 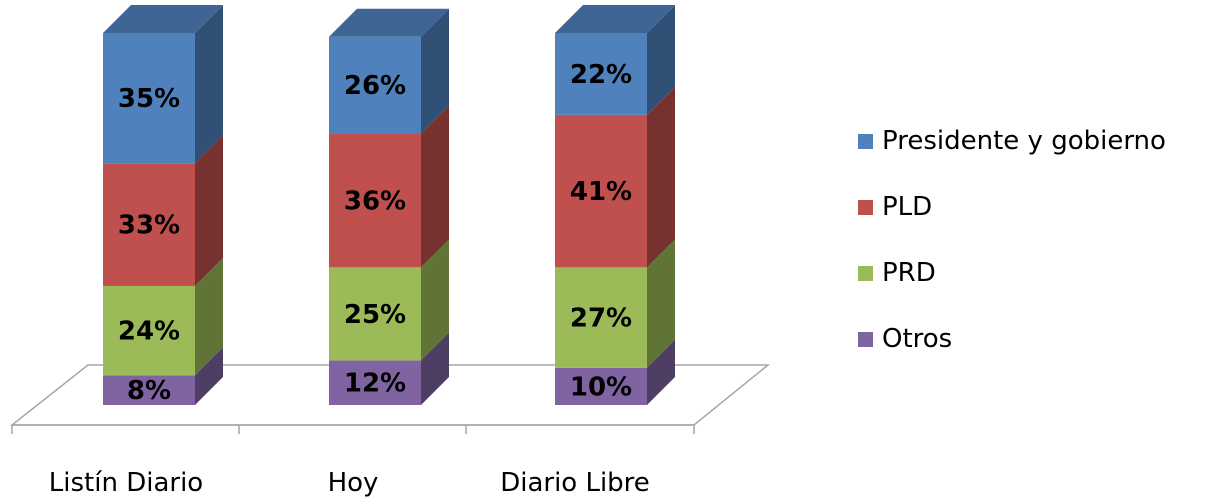 I want to click on legend-item-presidente: Presidente y gobierno, so click(x=1012, y=141).